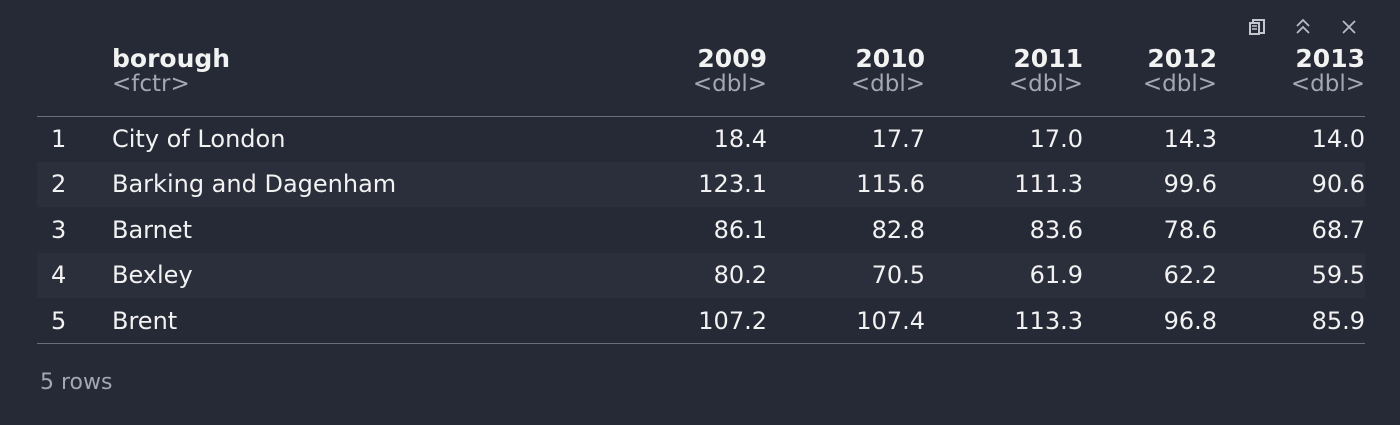  What do you see at coordinates (1056, 139) in the screenshot?
I see `value-cell: 17.0` at bounding box center [1056, 139].